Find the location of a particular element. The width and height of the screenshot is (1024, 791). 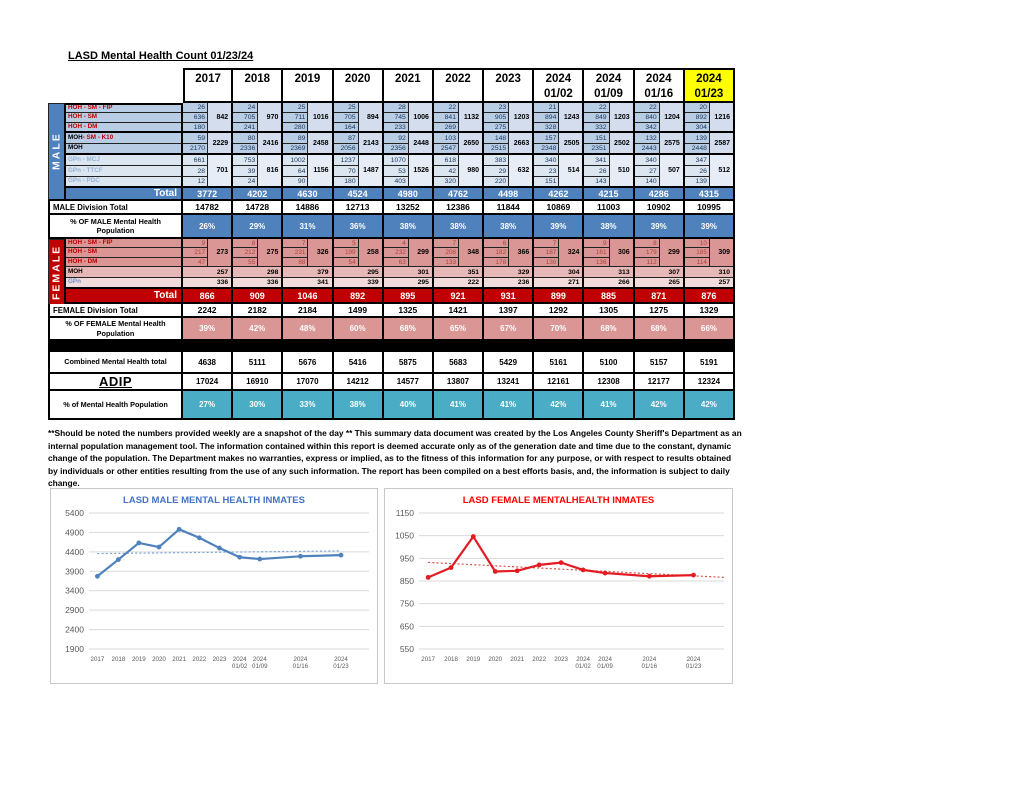

female-moh-2018: 298 is located at coordinates (258, 272).